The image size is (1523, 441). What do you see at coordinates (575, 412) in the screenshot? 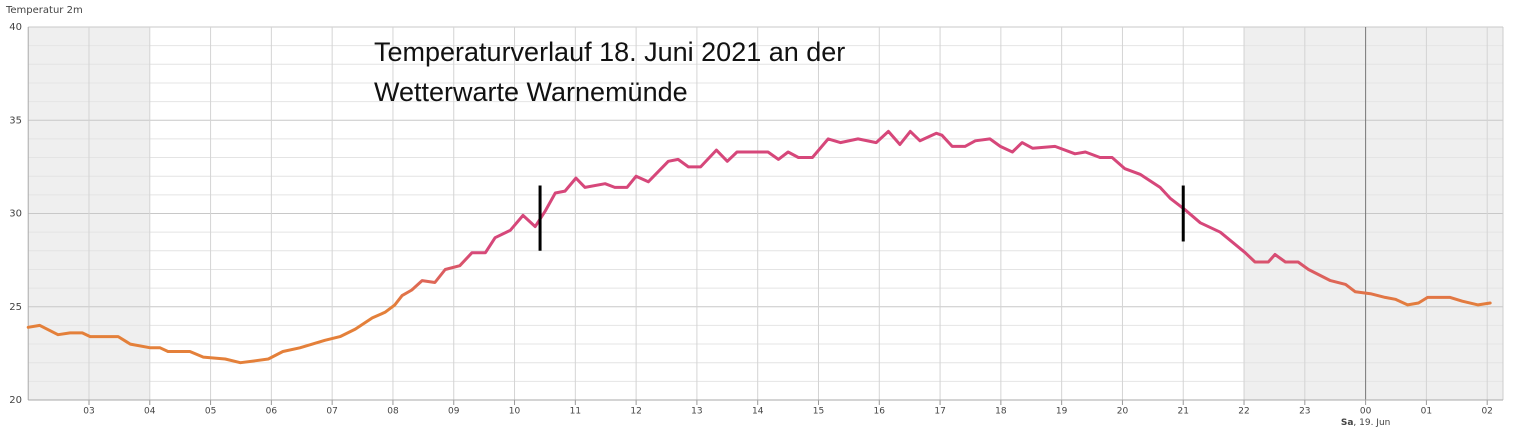
I see `x-tick-label: 11` at bounding box center [575, 412].